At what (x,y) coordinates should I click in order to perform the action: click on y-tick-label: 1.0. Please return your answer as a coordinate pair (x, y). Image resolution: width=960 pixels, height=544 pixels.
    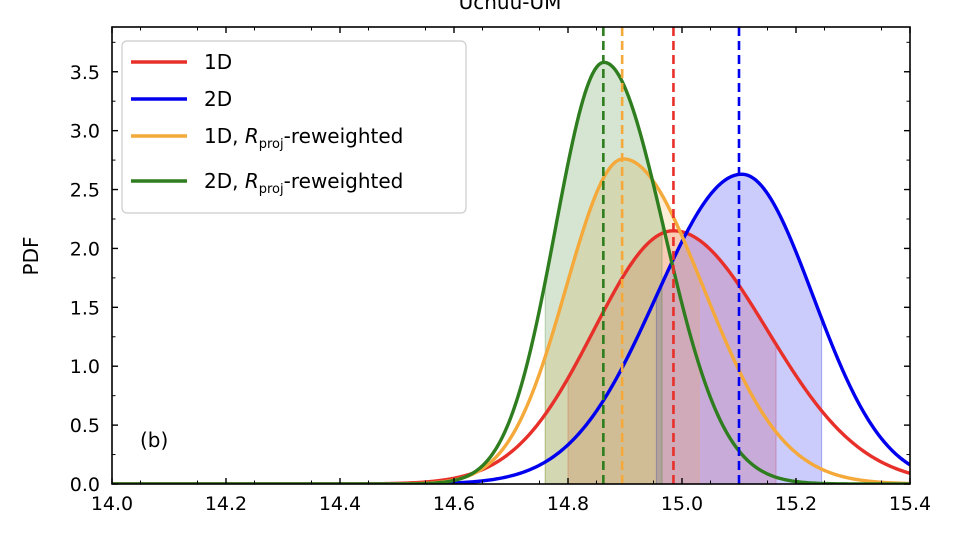
    Looking at the image, I should click on (85, 367).